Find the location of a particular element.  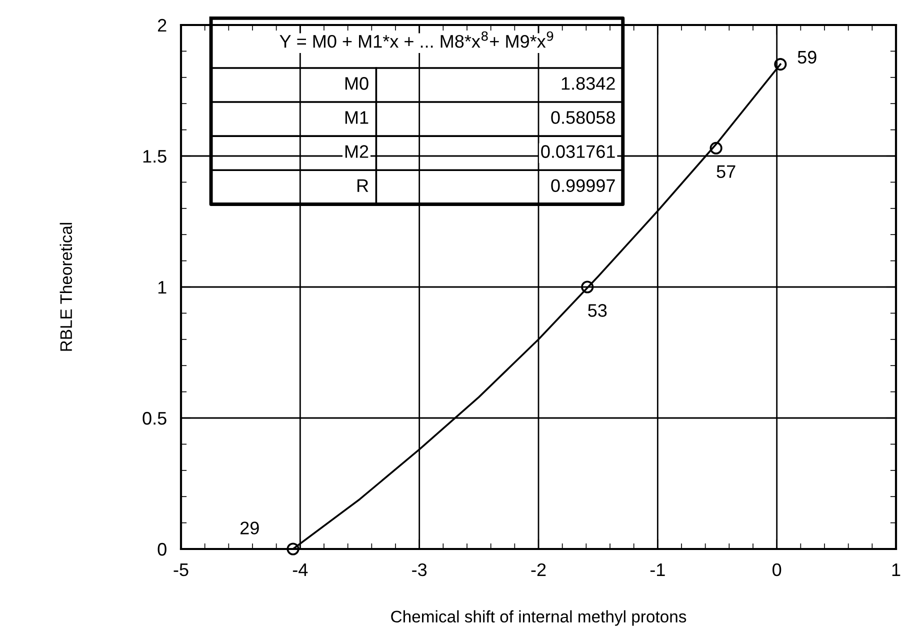

annotation: M2 is located at coordinates (356, 151).